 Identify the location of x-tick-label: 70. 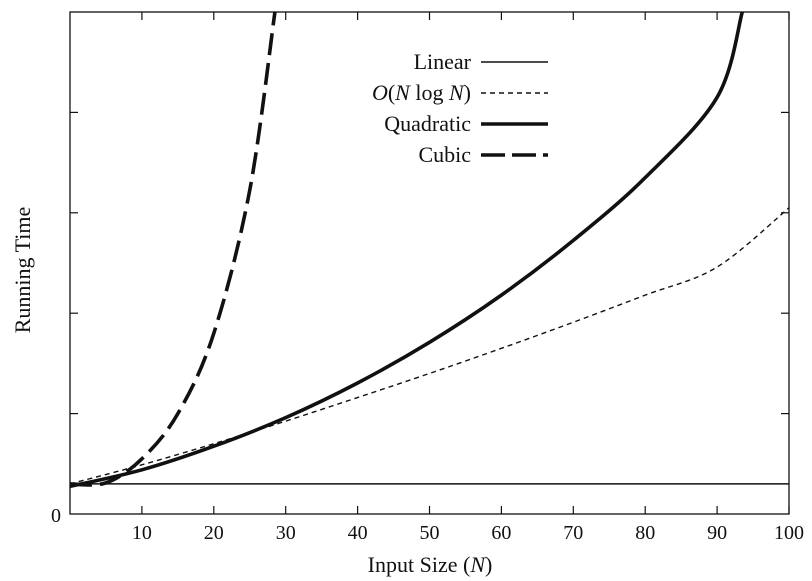
(573, 533).